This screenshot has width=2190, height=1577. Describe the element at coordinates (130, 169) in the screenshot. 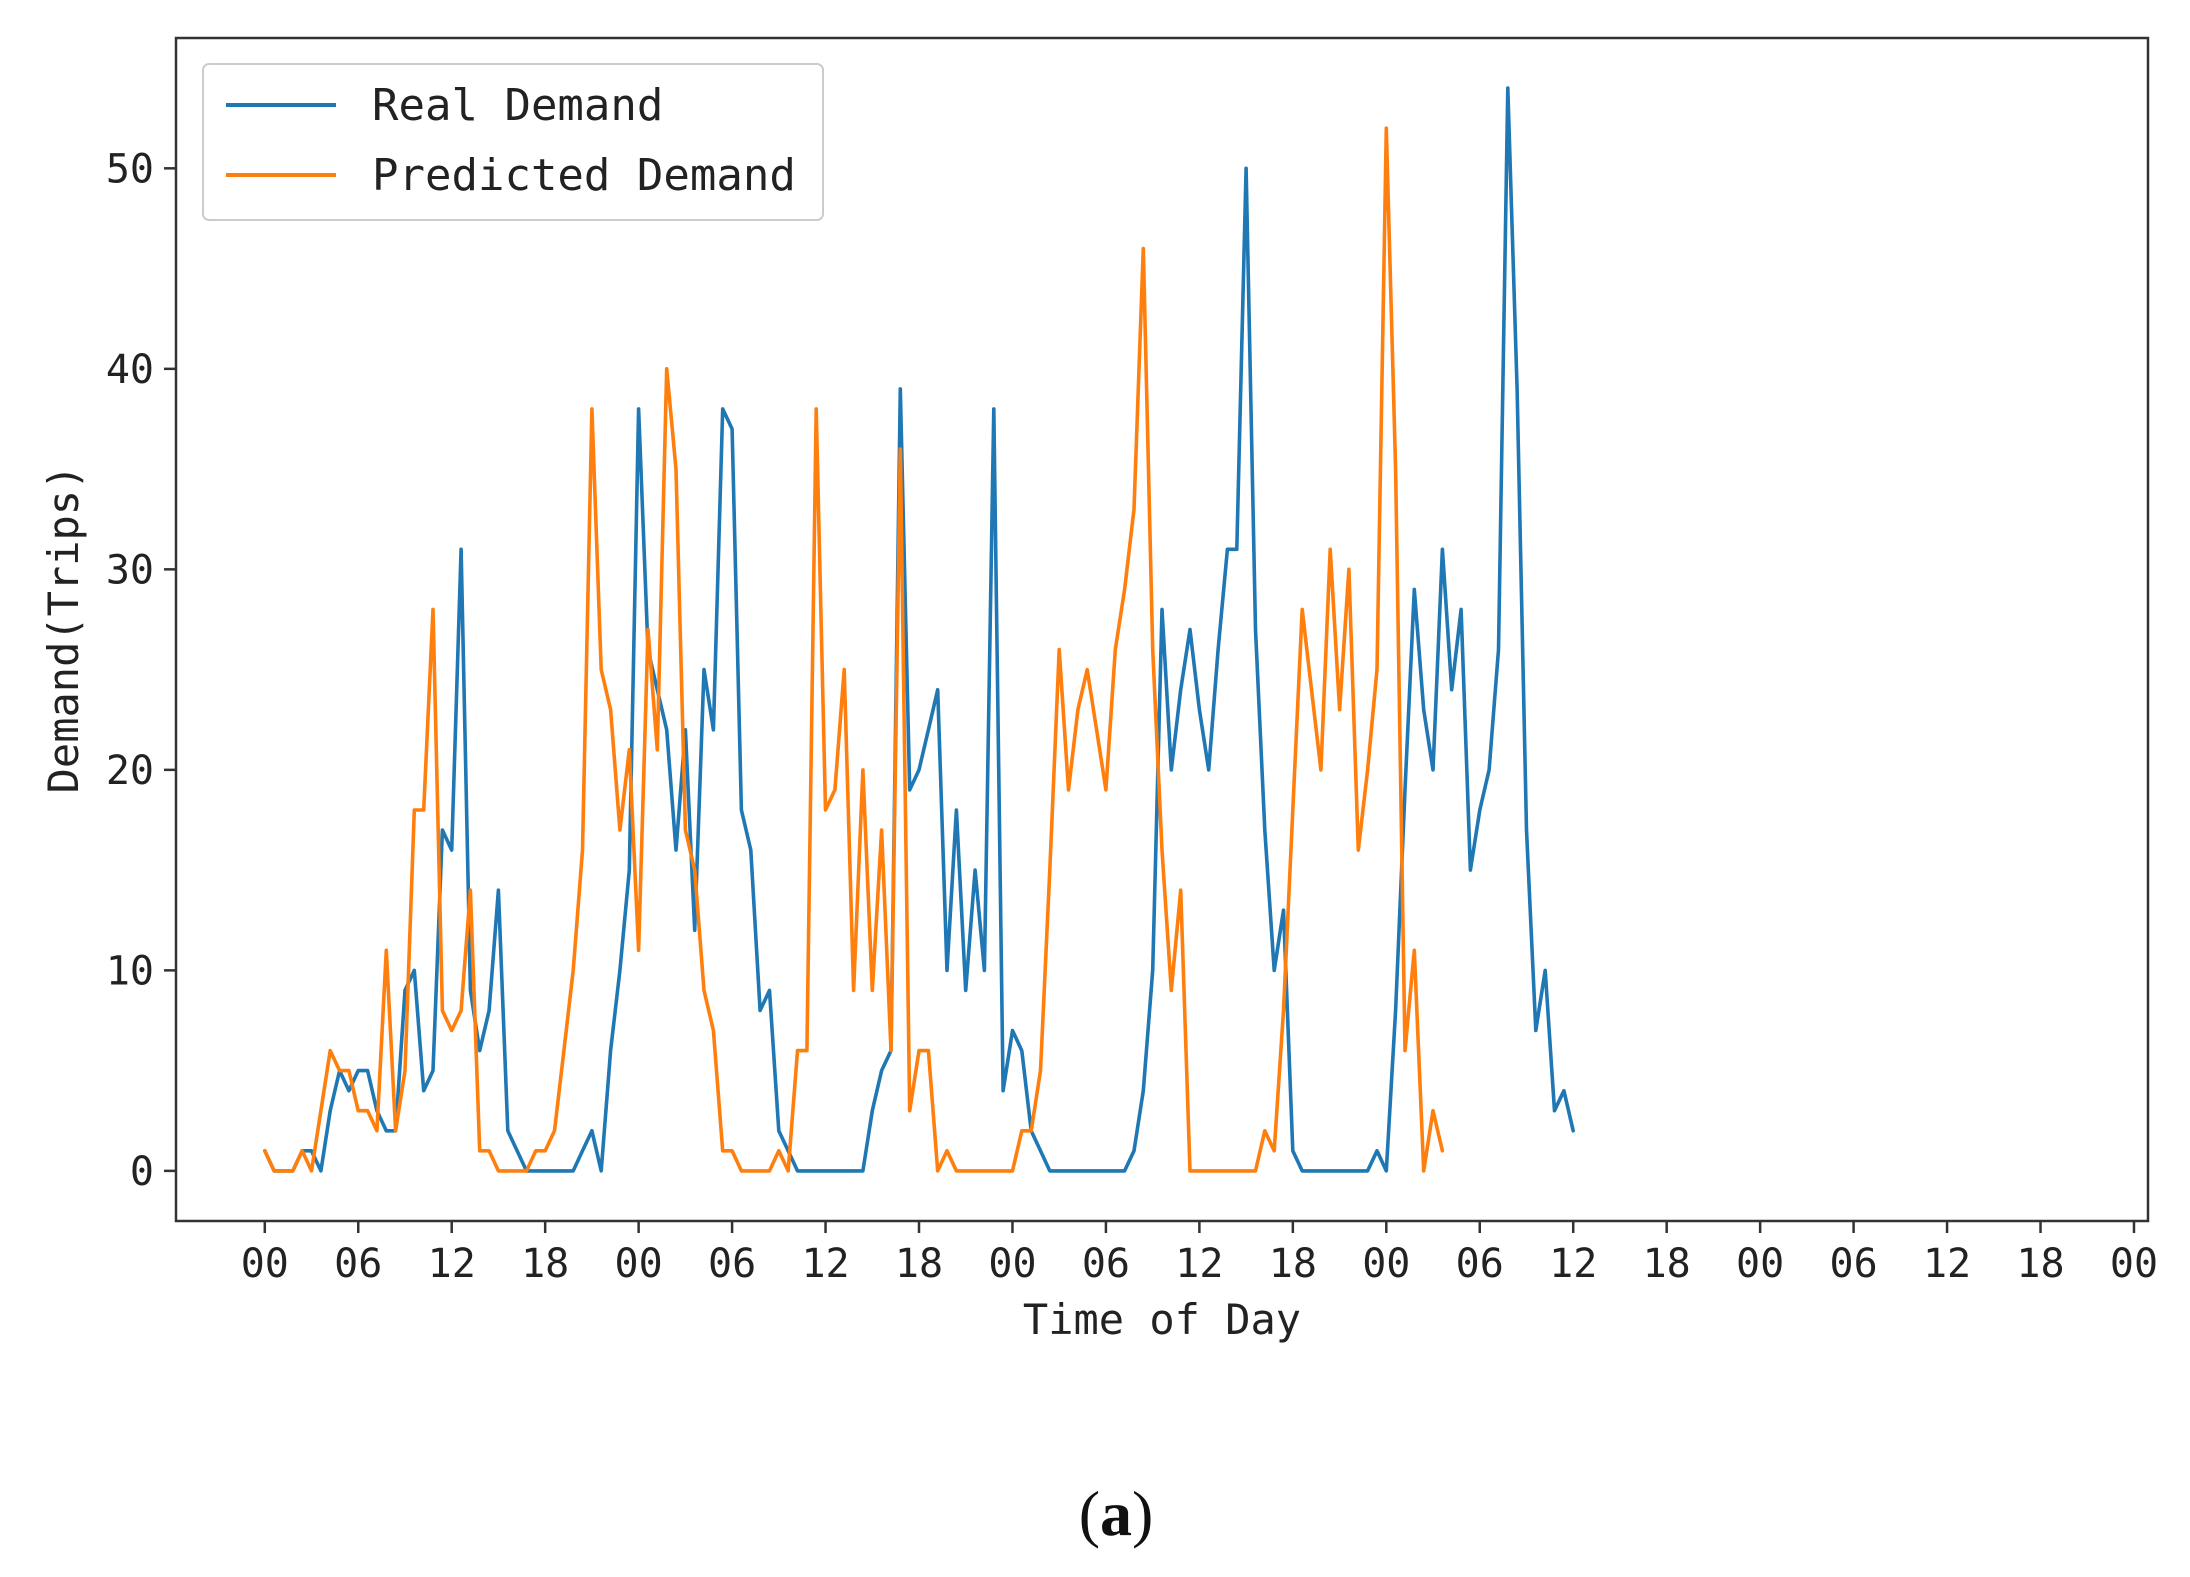

I see `y-tick-label: 50` at that location.